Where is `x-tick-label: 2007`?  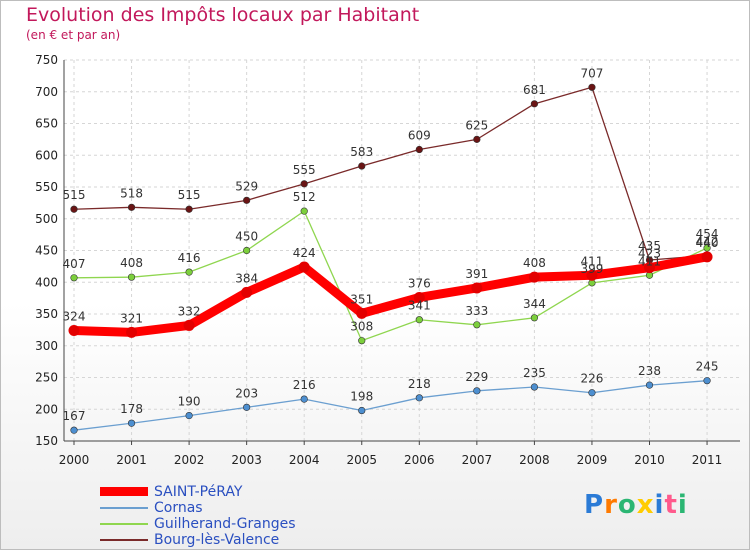
x-tick-label: 2007 is located at coordinates (477, 460).